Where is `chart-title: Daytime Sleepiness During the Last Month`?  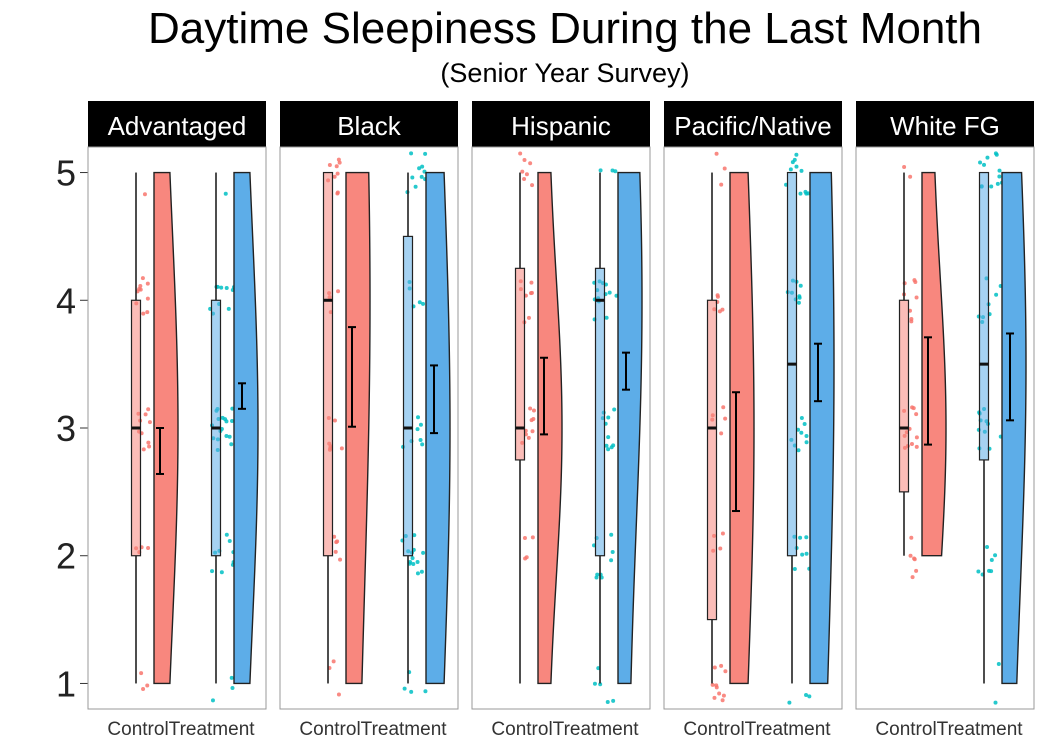 chart-title: Daytime Sleepiness During the Last Month is located at coordinates (565, 28).